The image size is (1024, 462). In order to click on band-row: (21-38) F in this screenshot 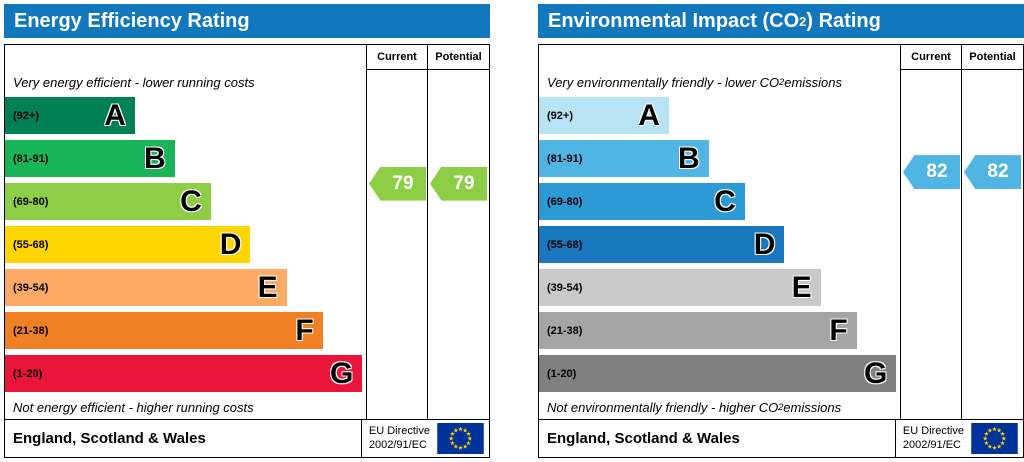, I will do `click(719, 330)`.